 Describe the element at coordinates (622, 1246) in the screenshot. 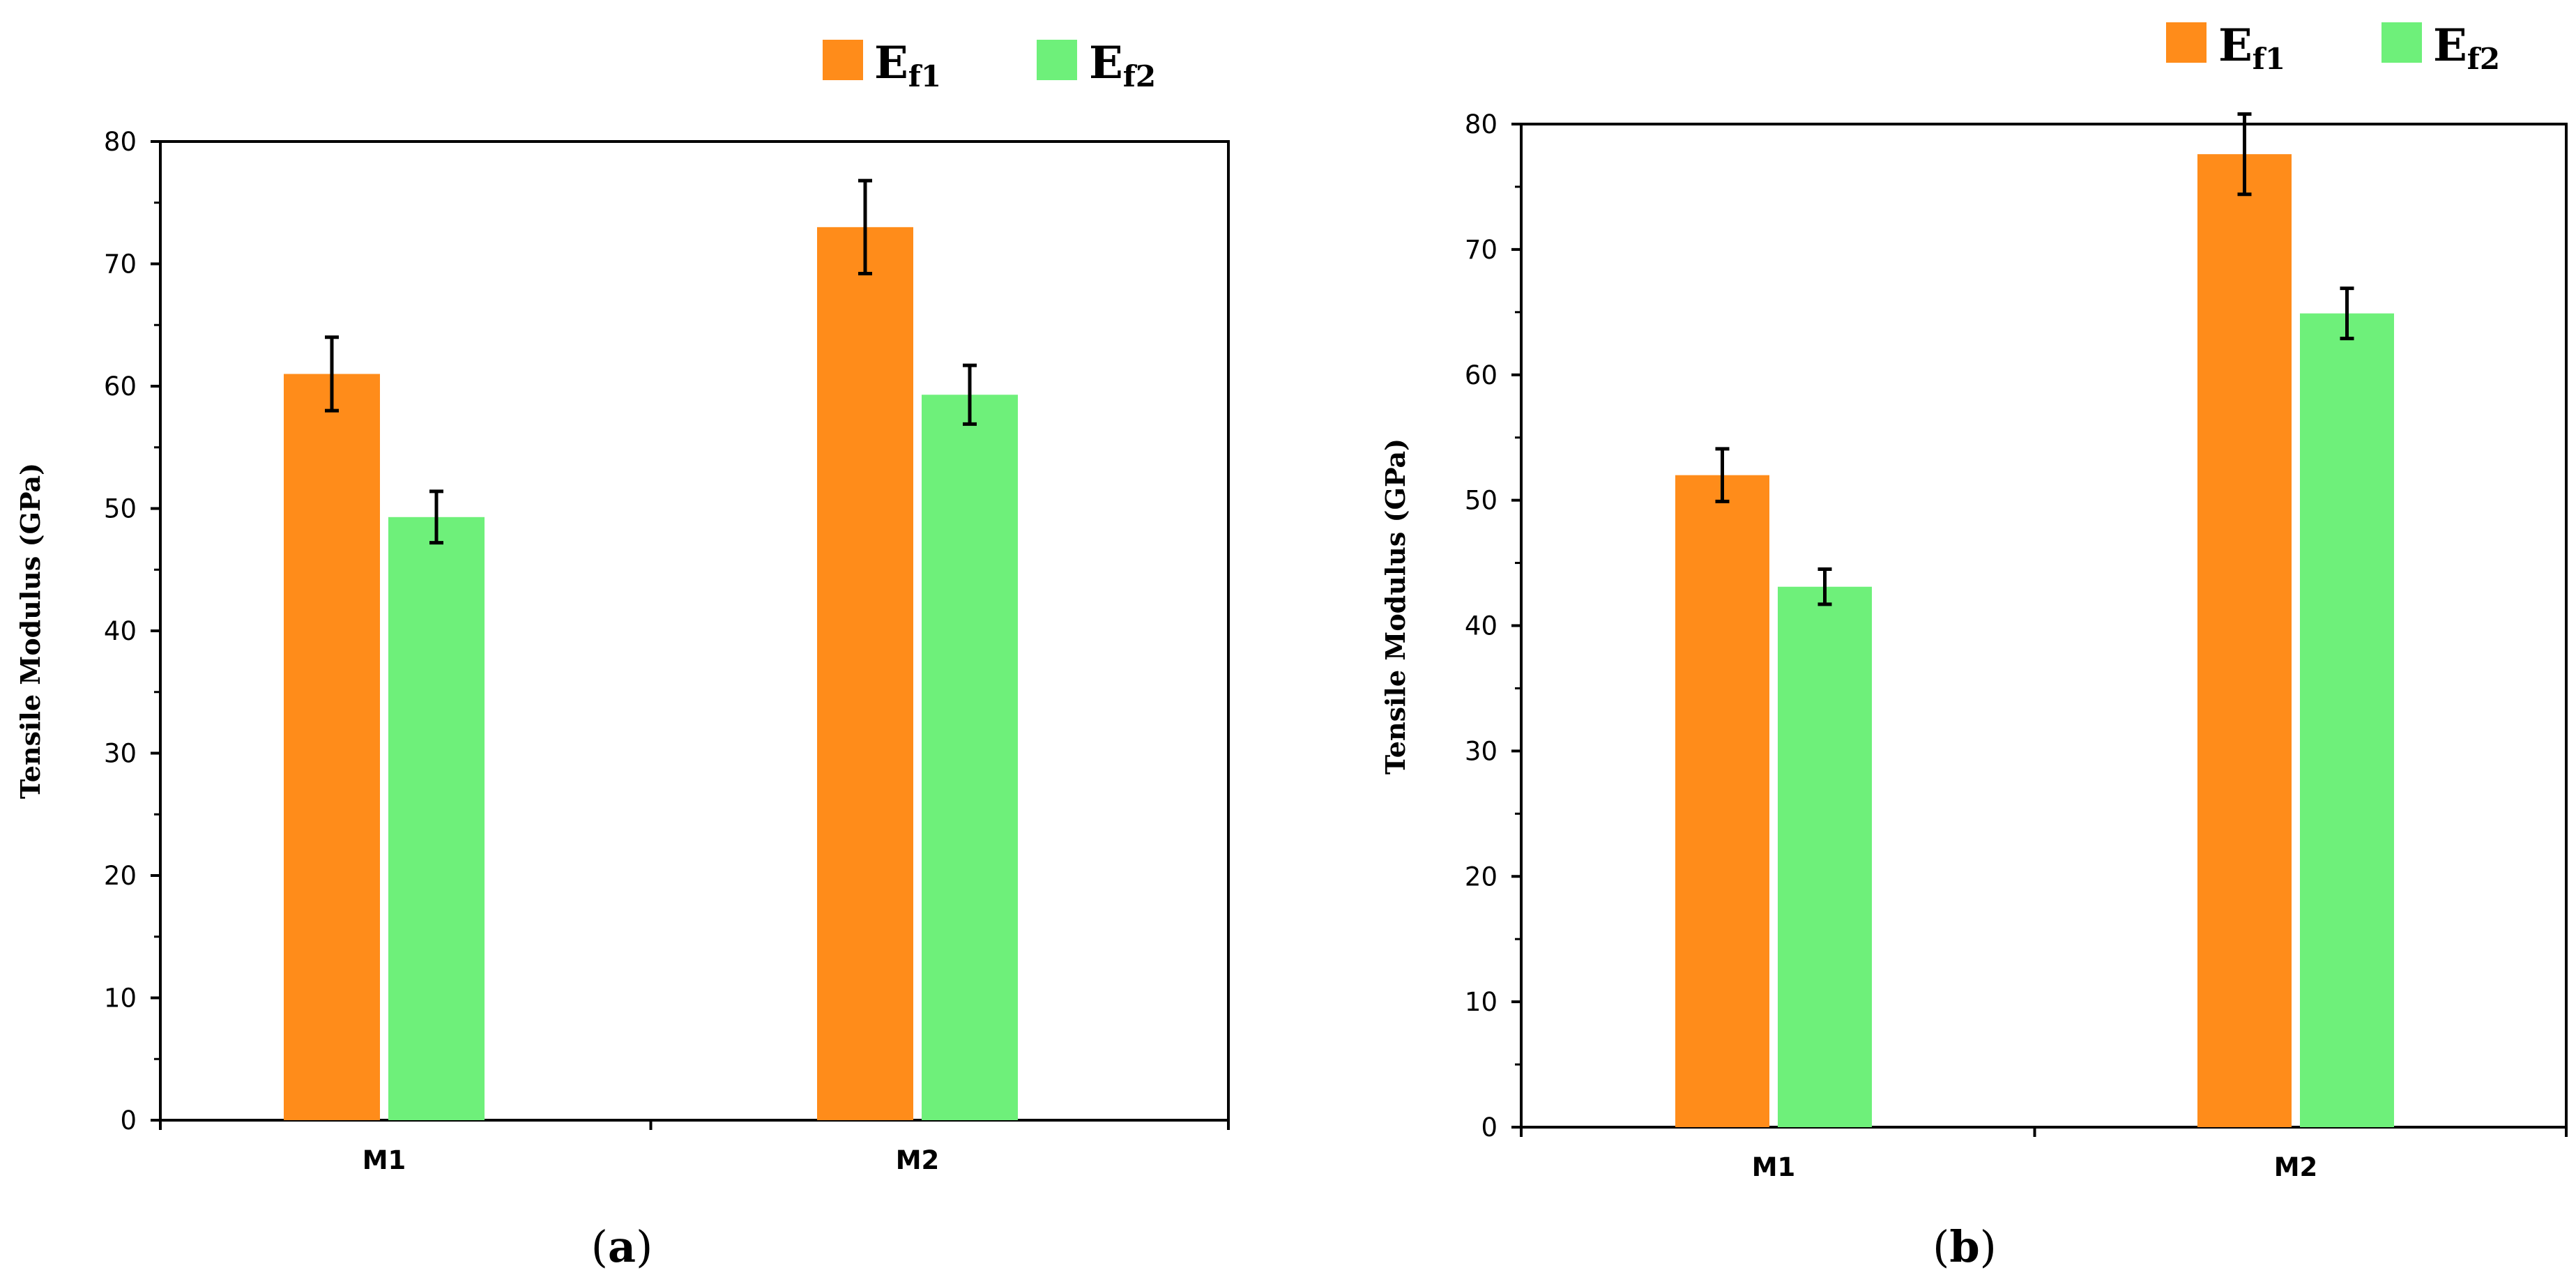

I see `panel-label: (a)` at that location.